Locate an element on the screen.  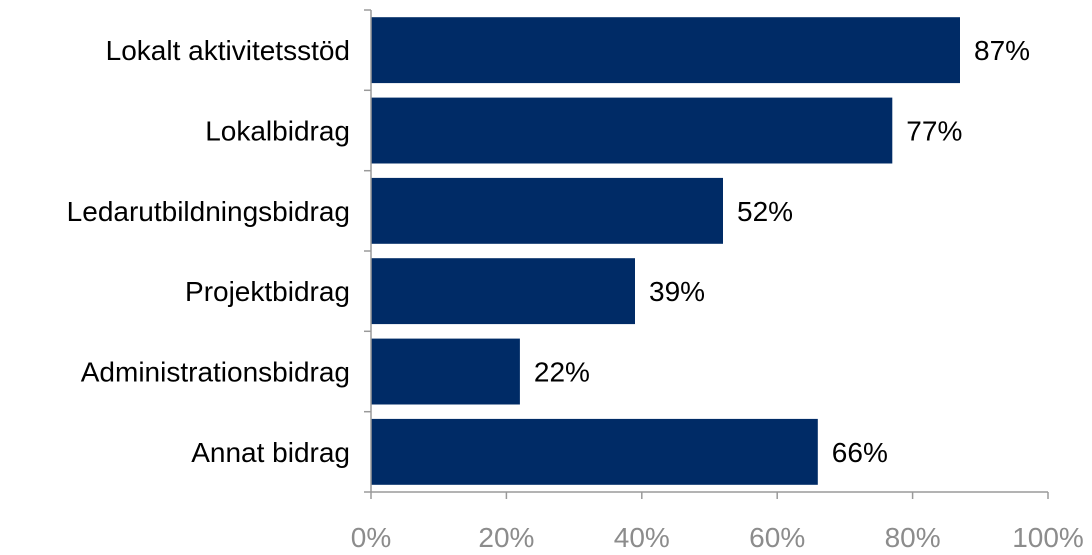
x-tick-label: 100% is located at coordinates (1048, 537).